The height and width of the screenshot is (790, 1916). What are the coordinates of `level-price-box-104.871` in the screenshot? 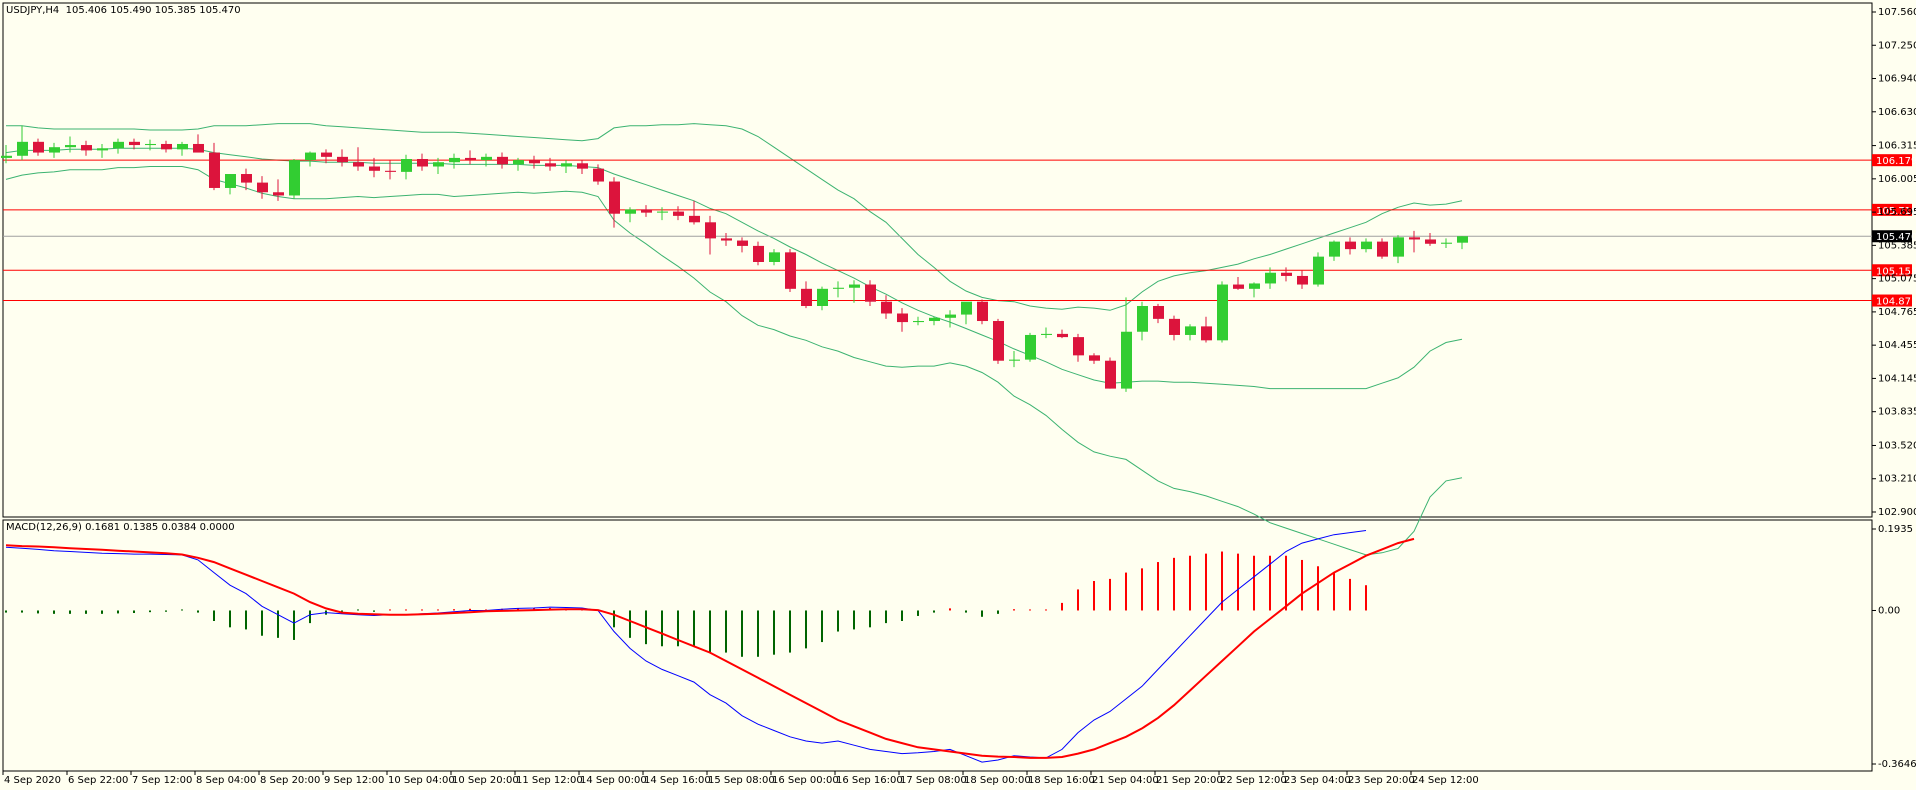 It's located at (1892, 300).